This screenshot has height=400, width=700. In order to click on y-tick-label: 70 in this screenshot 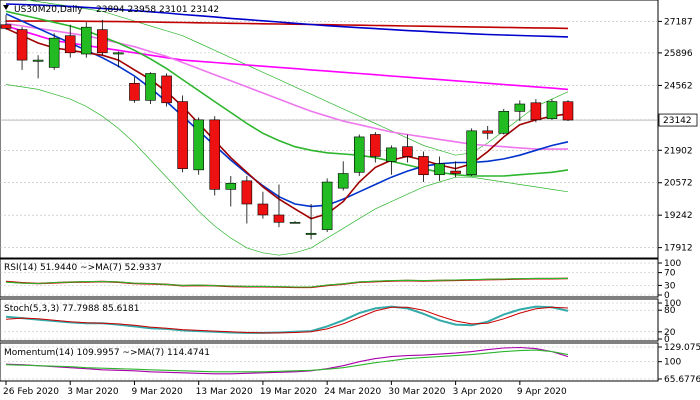, I will do `click(670, 274)`.